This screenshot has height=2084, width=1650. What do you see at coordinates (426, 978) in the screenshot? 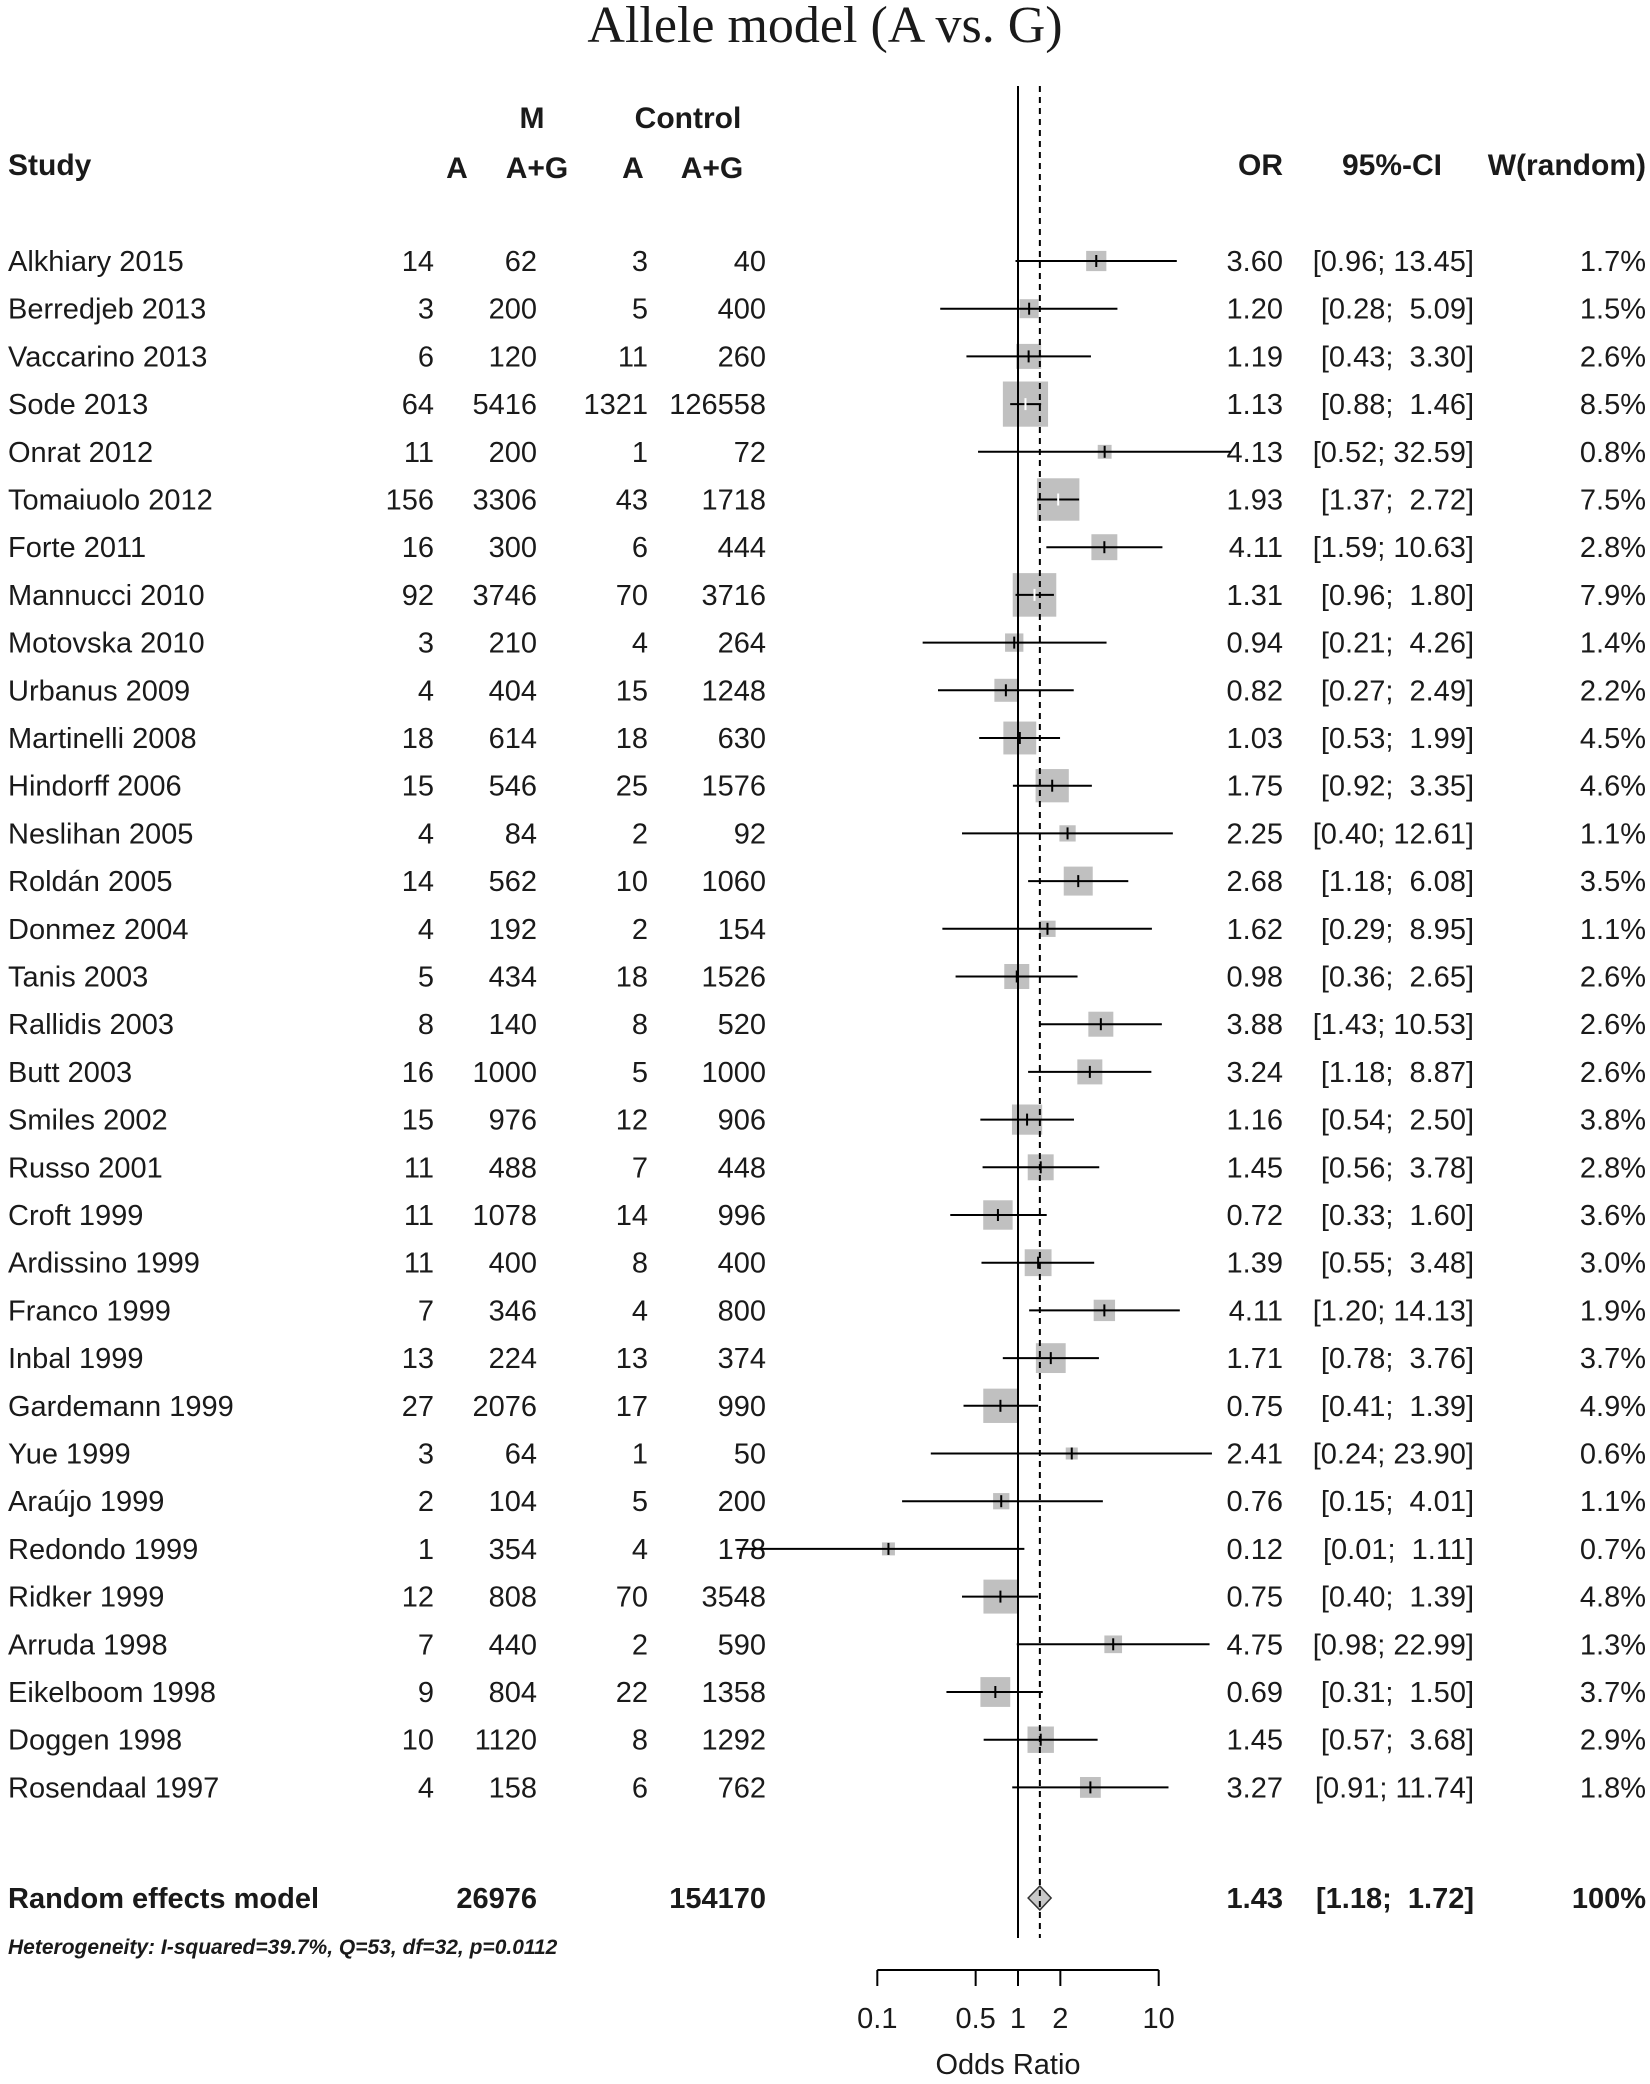
I see `m-events: 5` at bounding box center [426, 978].